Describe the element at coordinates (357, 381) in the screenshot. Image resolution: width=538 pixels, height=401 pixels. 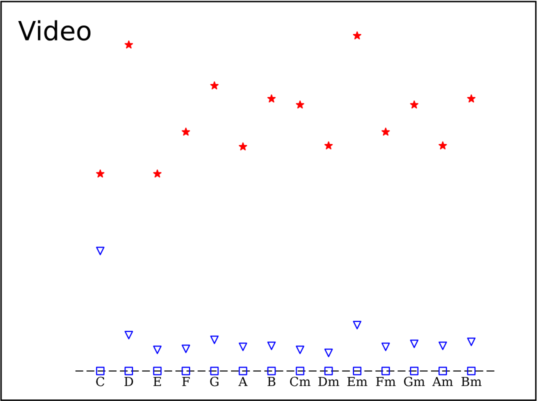
I see `x-tick-label: Em` at that location.